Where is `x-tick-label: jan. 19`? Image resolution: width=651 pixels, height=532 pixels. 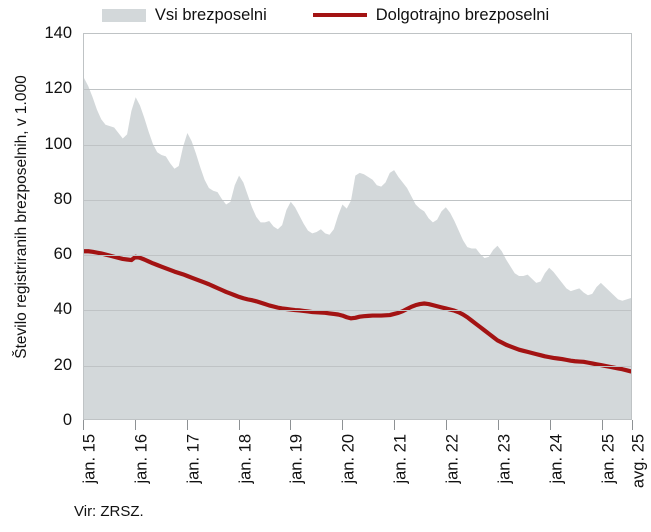 x-tick-label: jan. 19 is located at coordinates (296, 459).